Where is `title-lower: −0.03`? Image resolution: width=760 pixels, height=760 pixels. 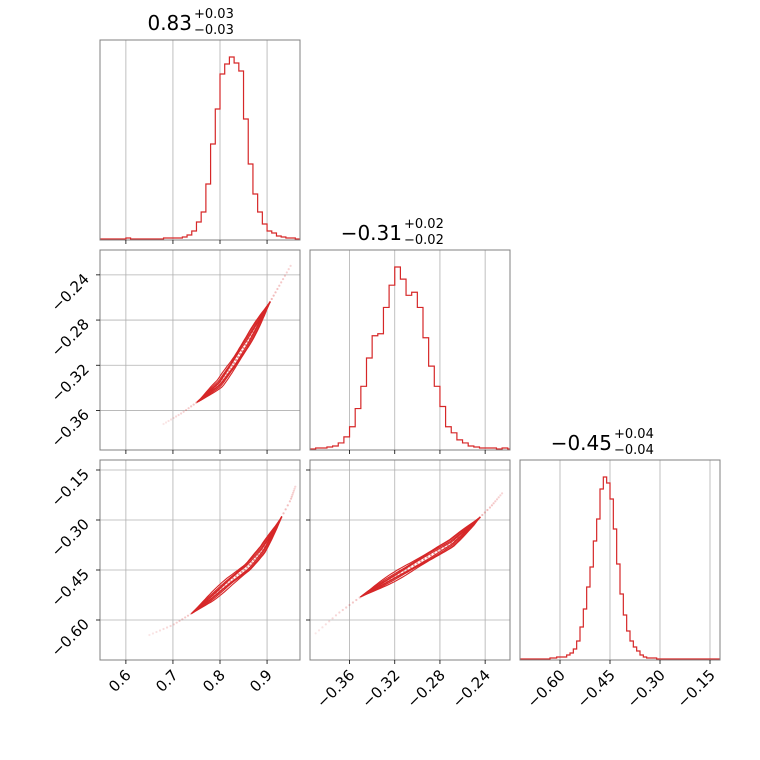 title-lower: −0.03 is located at coordinates (214, 30).